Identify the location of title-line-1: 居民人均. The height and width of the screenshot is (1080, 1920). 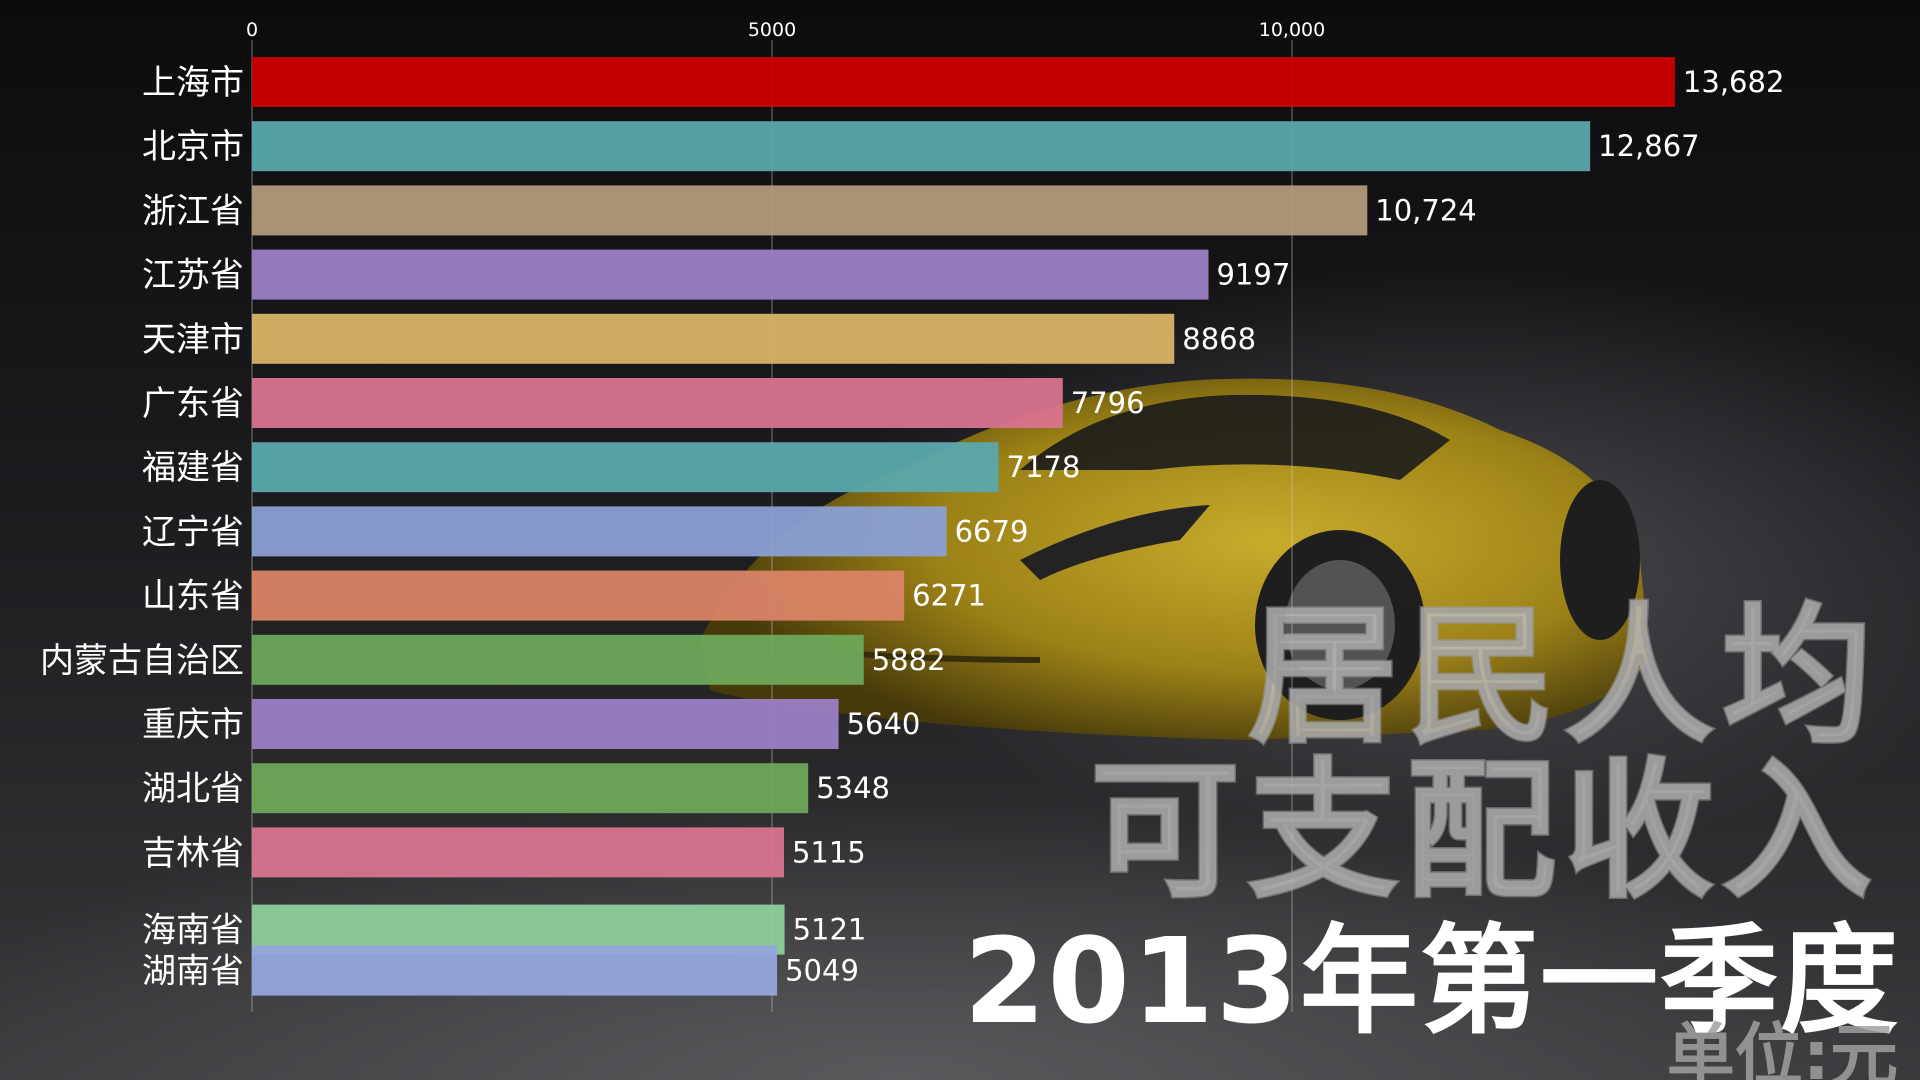
(1563, 677).